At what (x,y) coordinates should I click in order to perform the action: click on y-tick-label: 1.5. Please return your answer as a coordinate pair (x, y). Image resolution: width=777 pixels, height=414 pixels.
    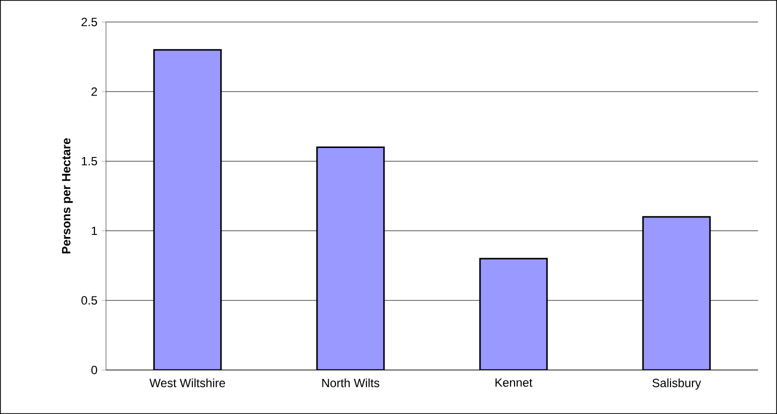
    Looking at the image, I should click on (90, 161).